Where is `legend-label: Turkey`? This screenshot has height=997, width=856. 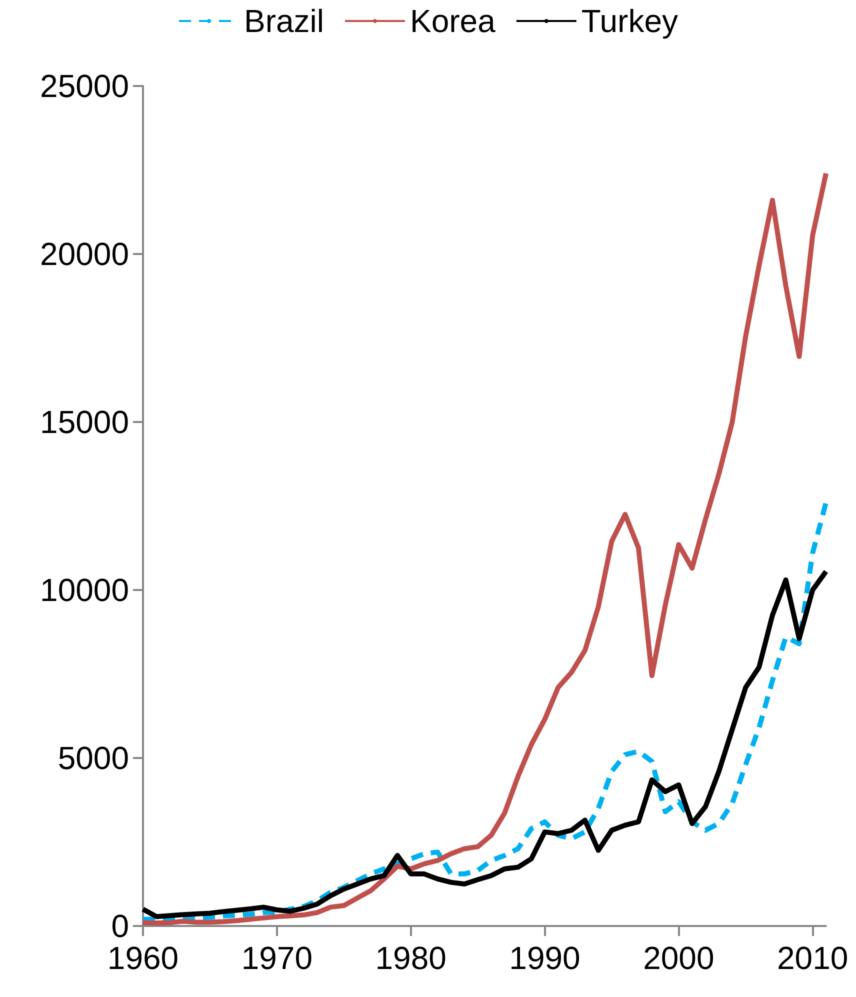
legend-label: Turkey is located at coordinates (629, 21).